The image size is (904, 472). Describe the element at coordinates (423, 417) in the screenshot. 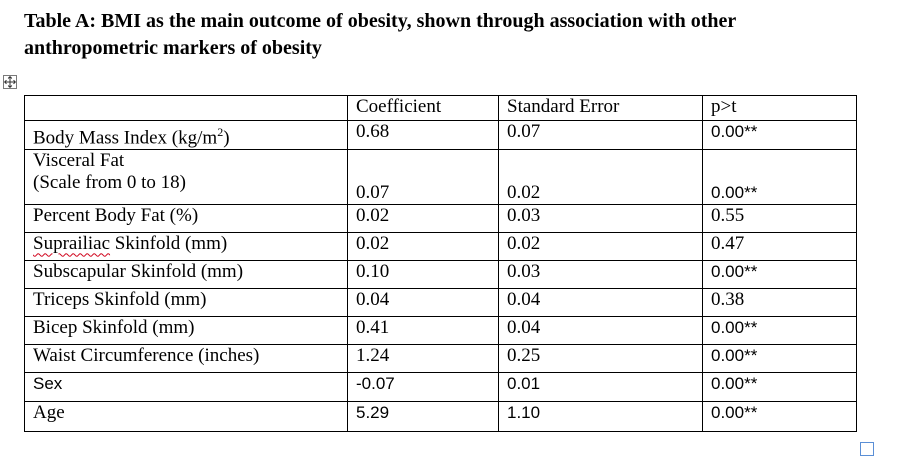

I see `coef-cell: 5.29` at that location.